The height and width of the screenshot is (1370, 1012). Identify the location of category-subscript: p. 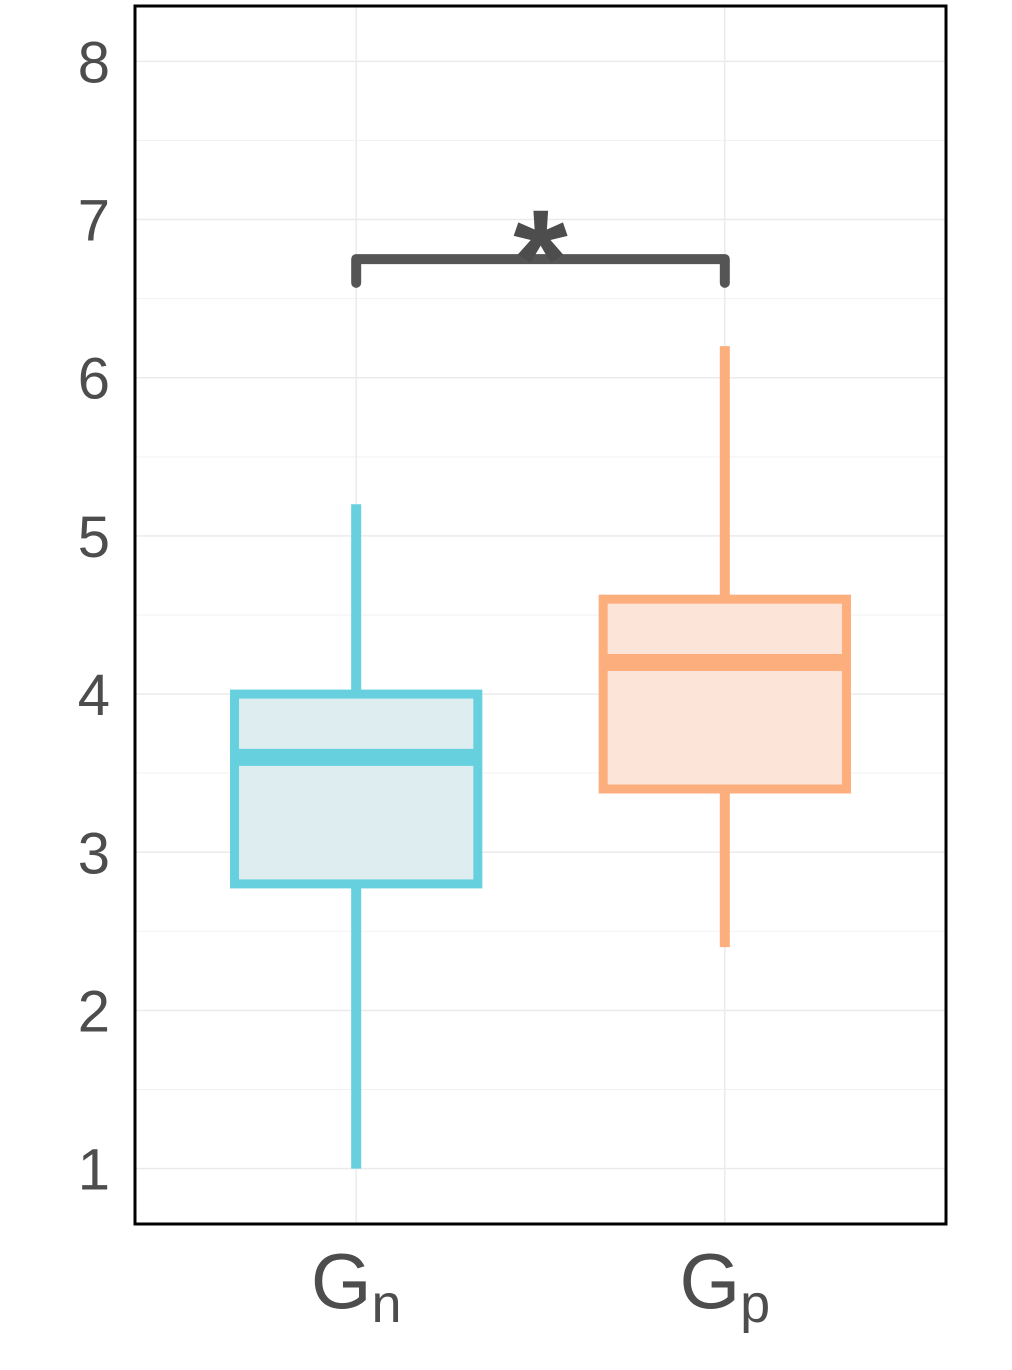
(755, 1304).